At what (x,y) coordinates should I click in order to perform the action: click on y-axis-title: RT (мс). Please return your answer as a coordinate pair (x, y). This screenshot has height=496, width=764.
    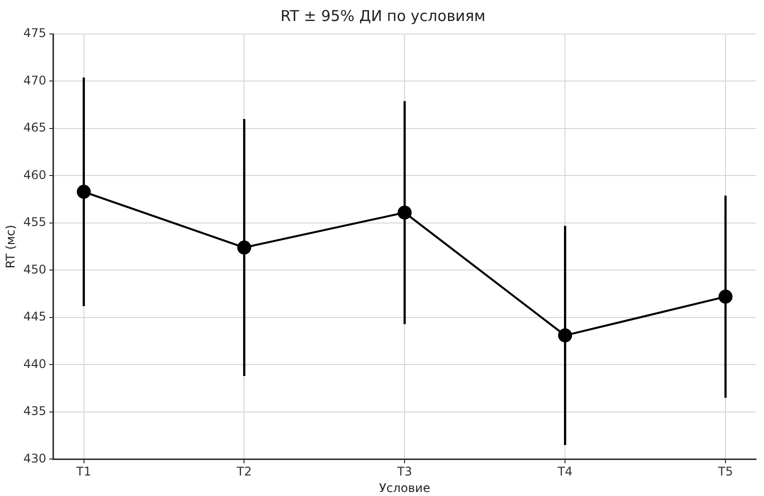
    Looking at the image, I should click on (10, 246).